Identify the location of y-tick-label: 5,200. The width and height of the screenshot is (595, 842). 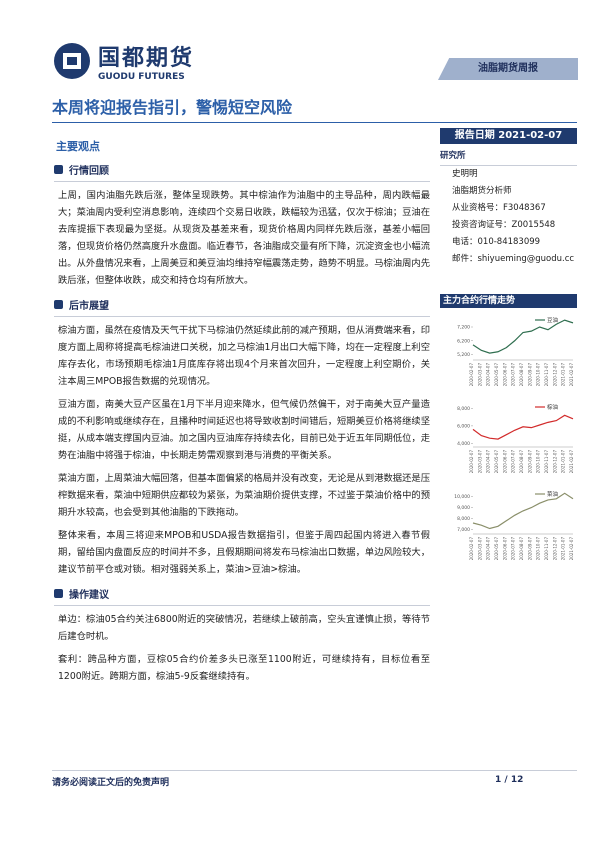
(463, 355).